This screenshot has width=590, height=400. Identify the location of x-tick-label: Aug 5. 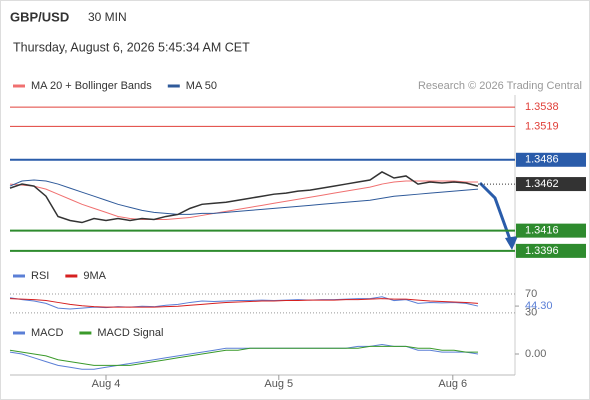
(278, 384).